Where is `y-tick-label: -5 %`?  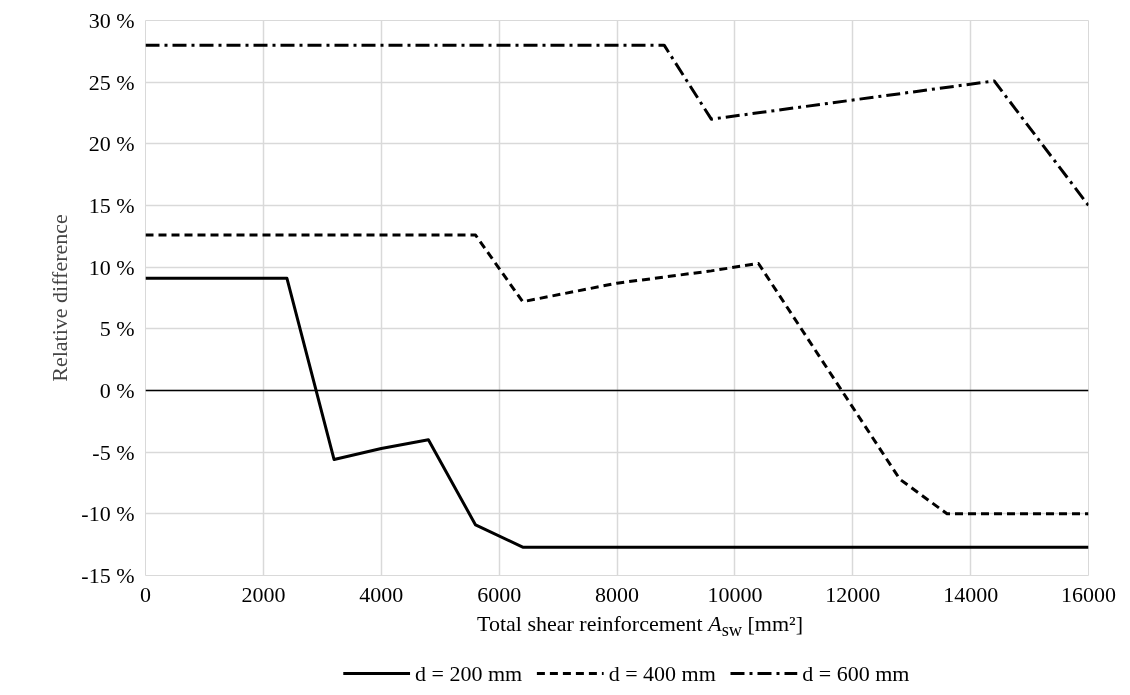
y-tick-label: -5 % is located at coordinates (113, 452).